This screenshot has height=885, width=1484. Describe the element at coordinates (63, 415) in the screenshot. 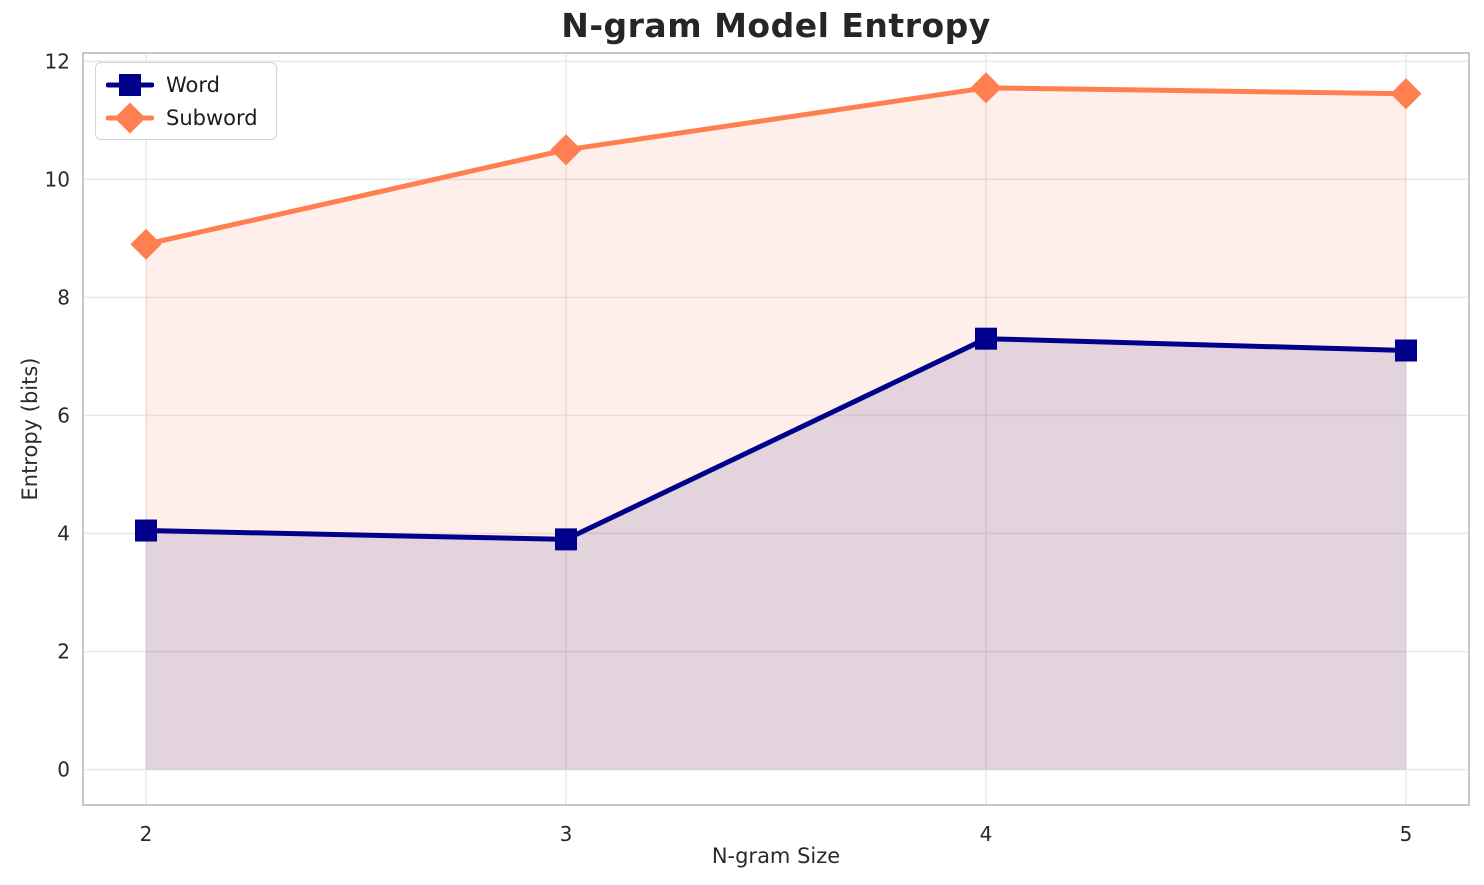

I see `y-tick-label: 6` at that location.